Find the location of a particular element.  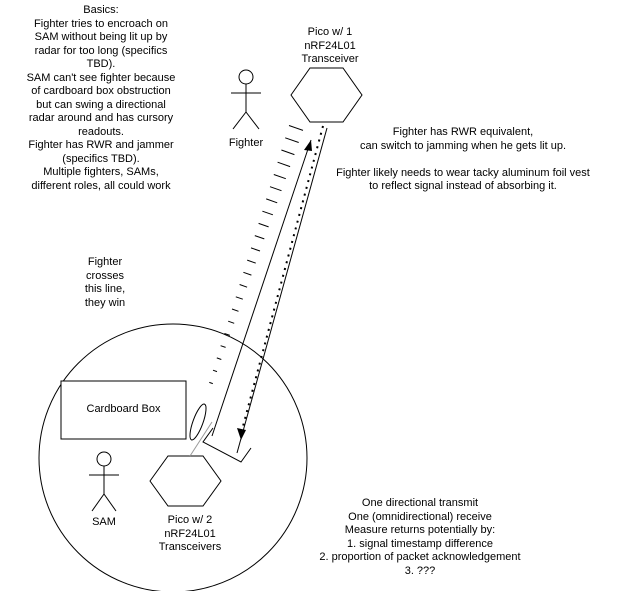

pico-top-label-line: nRF24L01 is located at coordinates (330, 45).